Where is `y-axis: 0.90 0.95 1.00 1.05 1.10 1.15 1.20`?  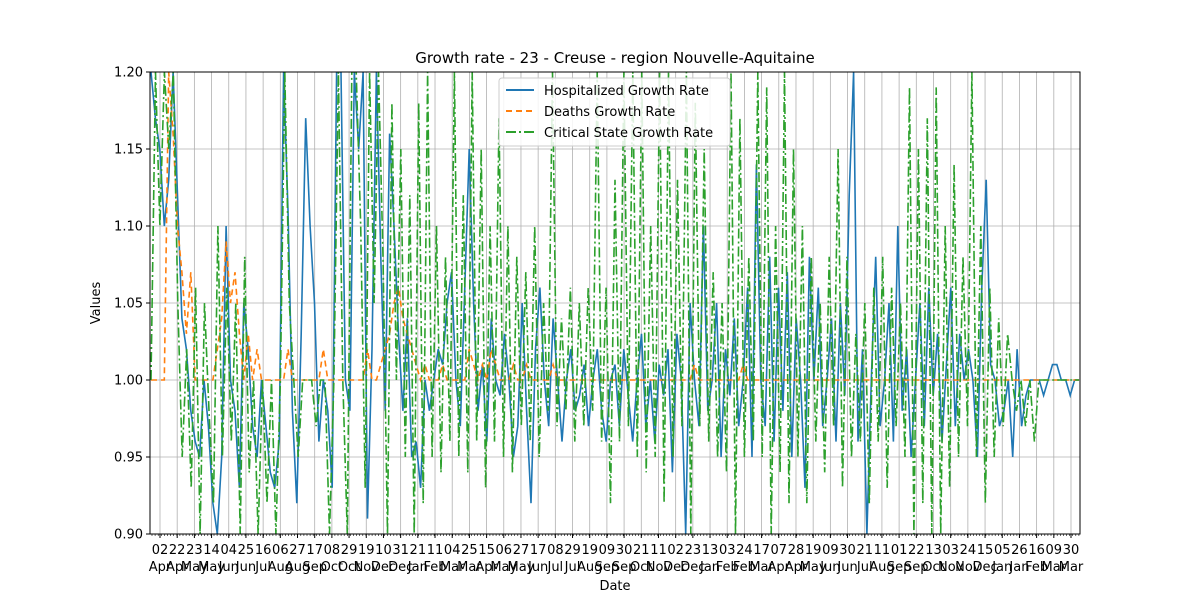 y-axis: 0.90 0.95 1.00 1.05 1.10 1.15 1.20 is located at coordinates (132, 304).